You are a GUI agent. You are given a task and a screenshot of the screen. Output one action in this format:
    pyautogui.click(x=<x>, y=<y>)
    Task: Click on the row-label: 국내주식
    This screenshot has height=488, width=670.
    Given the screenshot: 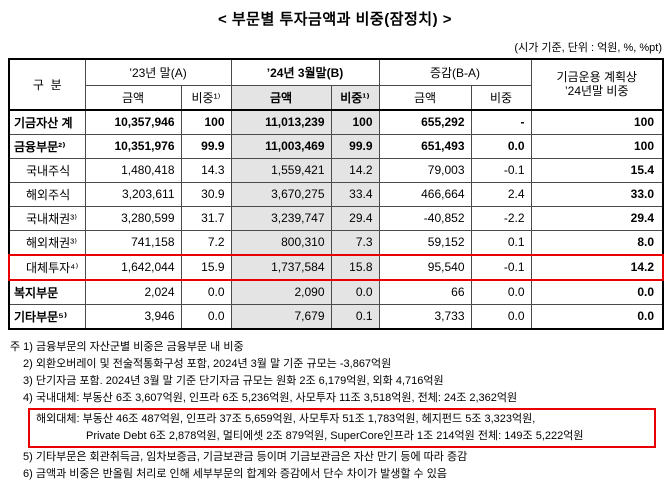 What is the action you would take?
    pyautogui.click(x=47, y=170)
    